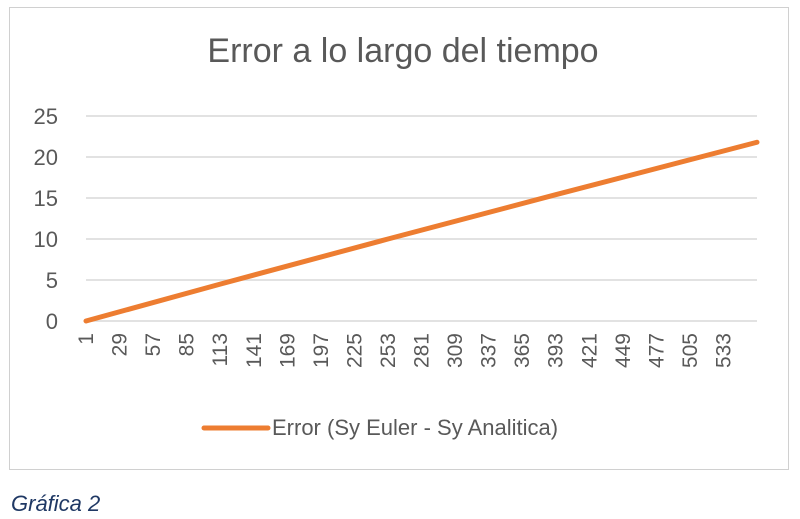 The width and height of the screenshot is (800, 519). I want to click on y-tick-label: 20, so click(46, 157).